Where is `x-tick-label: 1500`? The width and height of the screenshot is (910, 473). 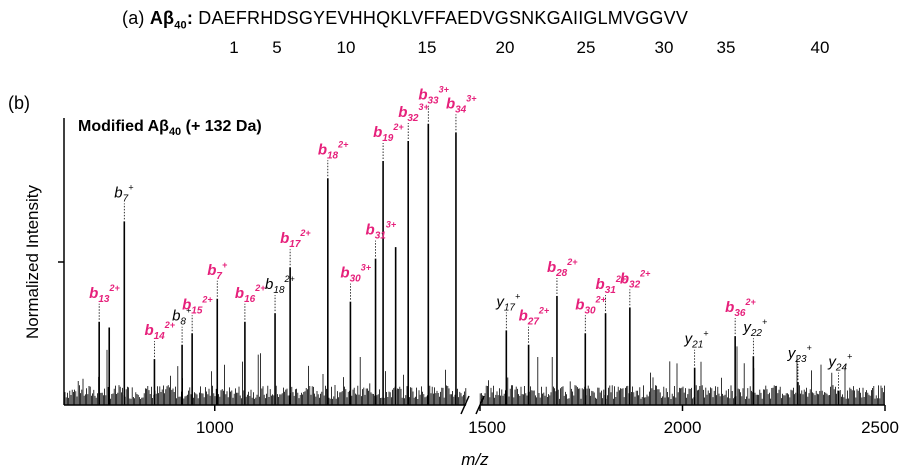 x-tick-label: 1500 is located at coordinates (487, 427).